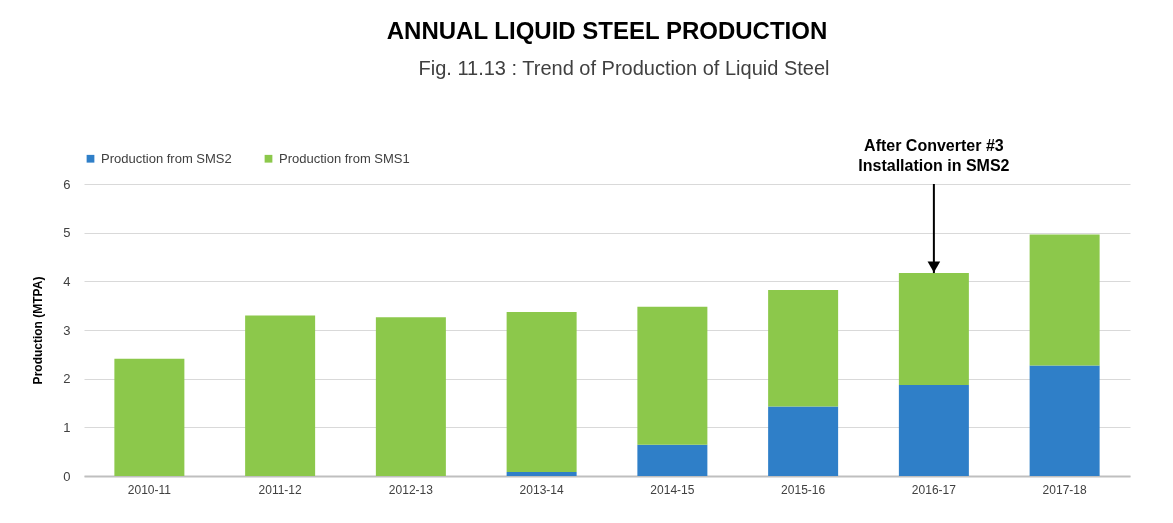 The width and height of the screenshot is (1173, 523). I want to click on legend-label: Production from SMS2, so click(166, 158).